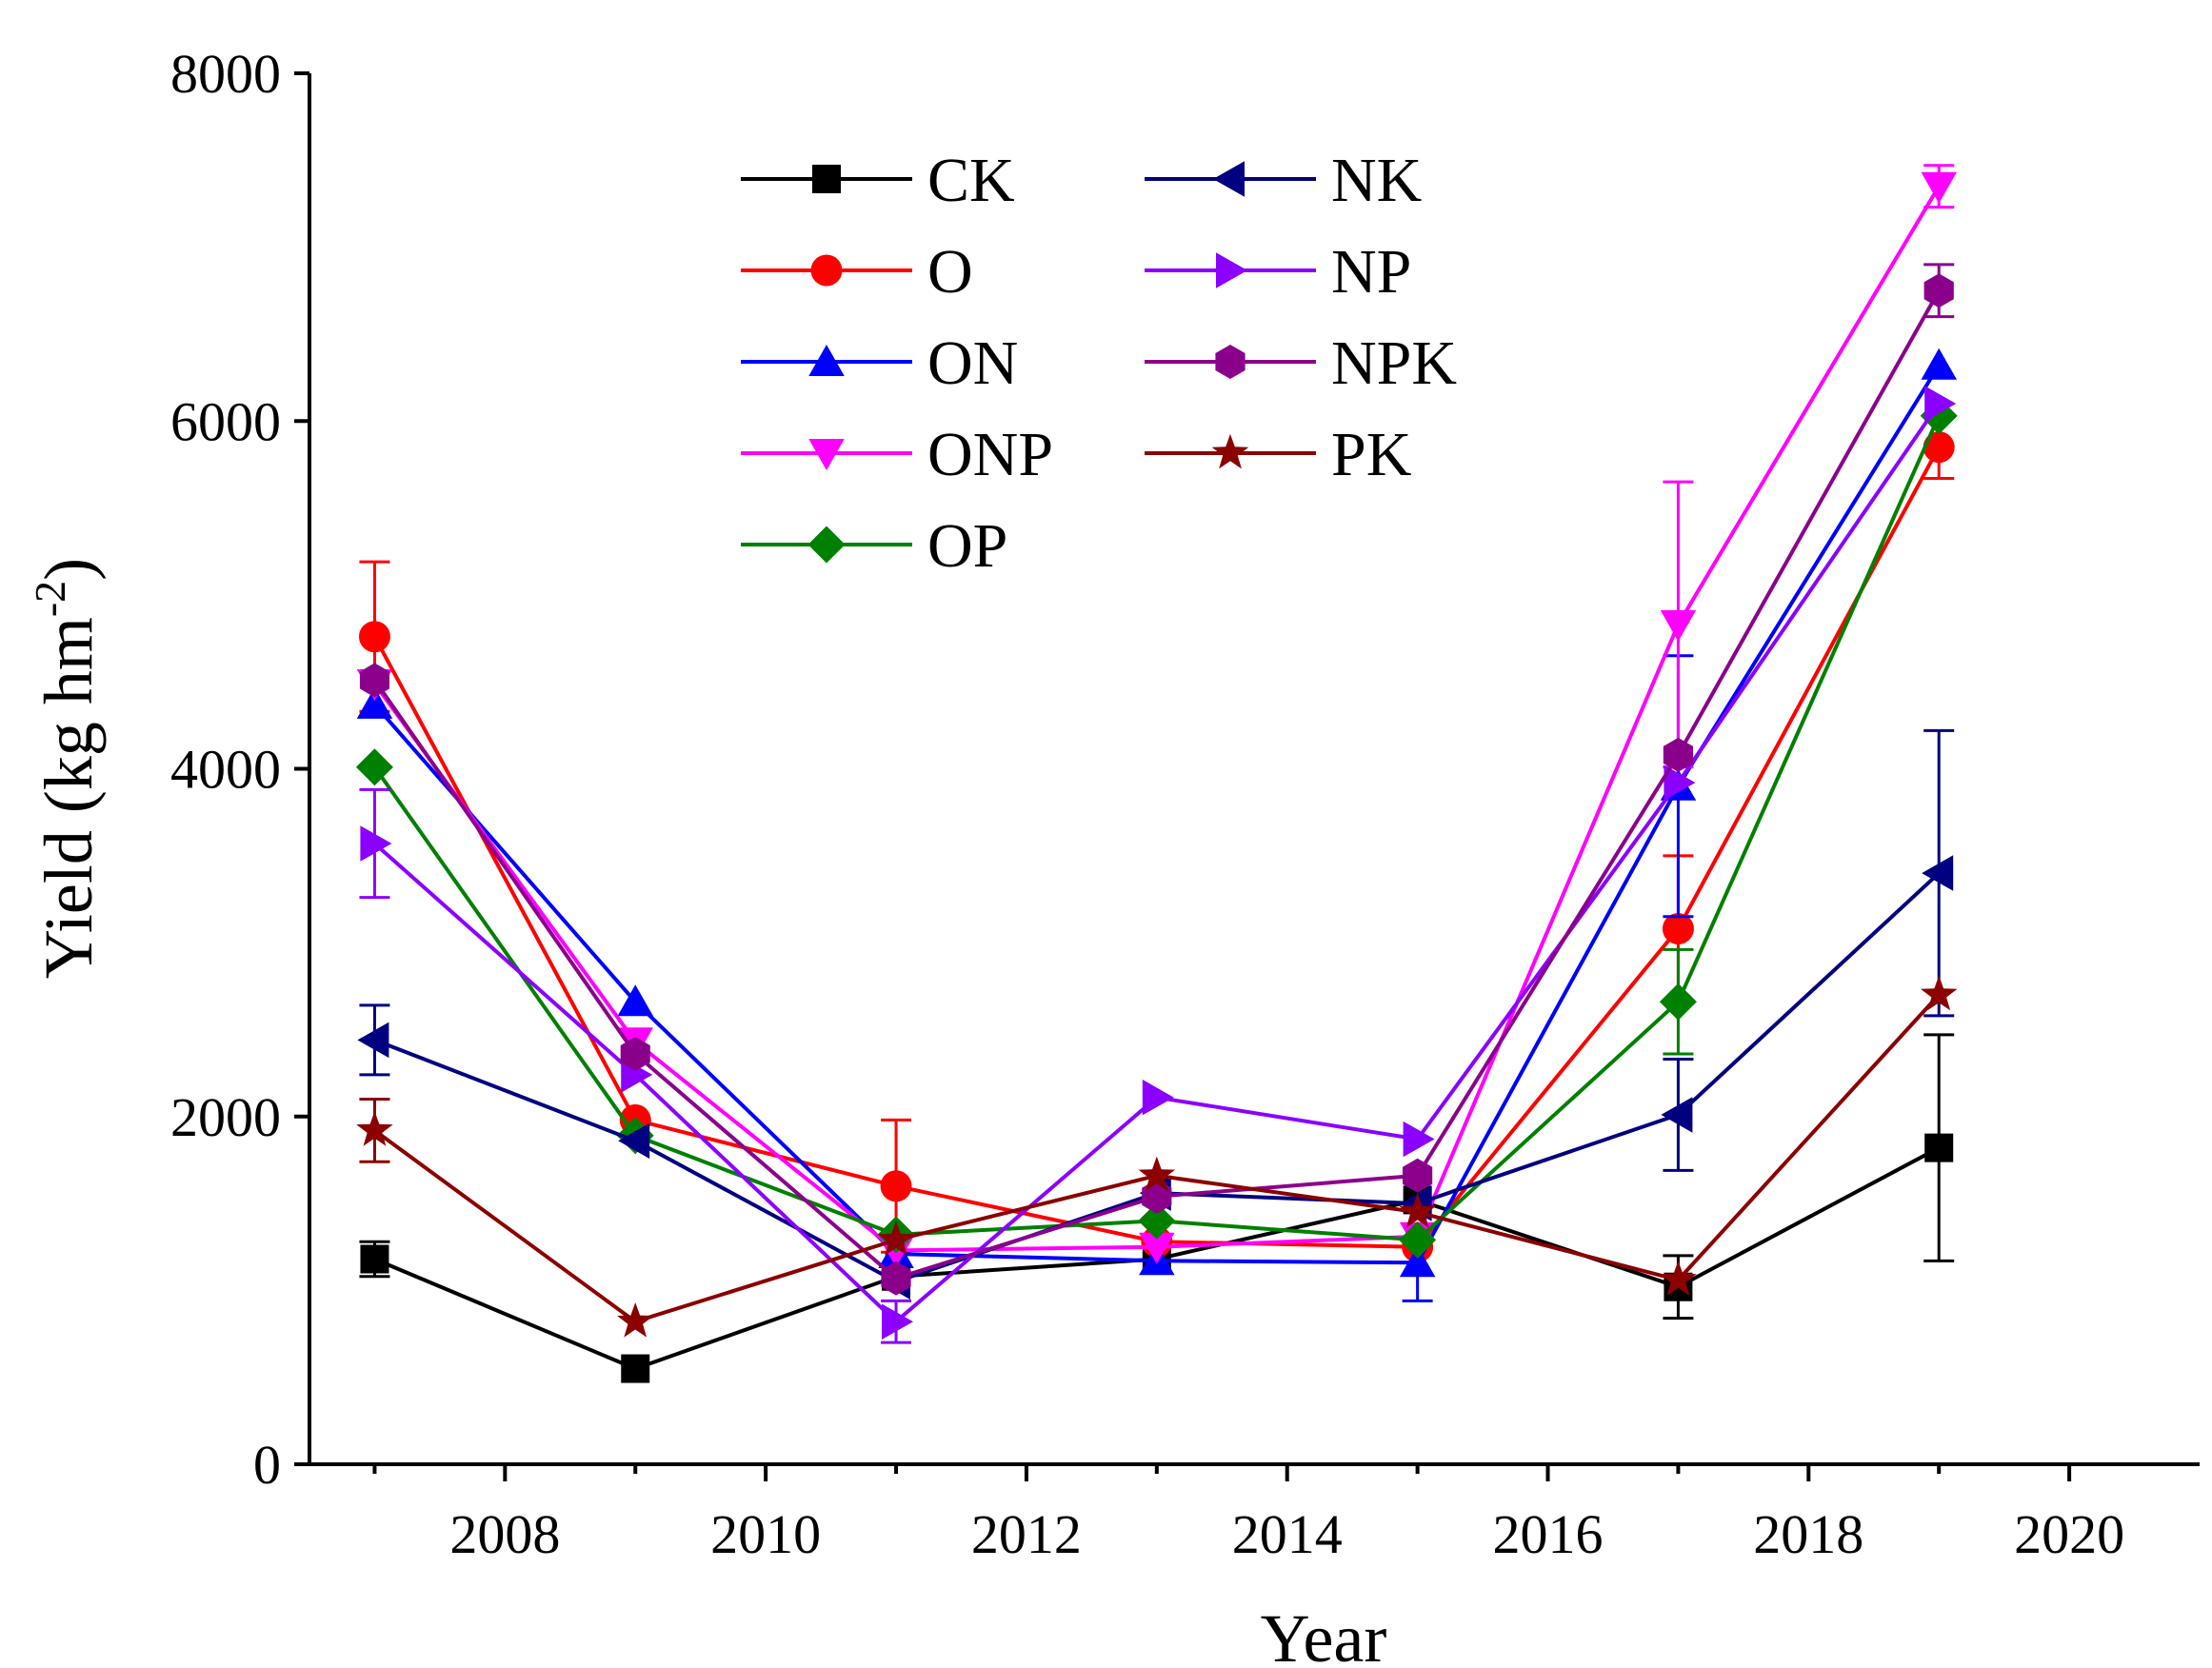  What do you see at coordinates (950, 272) in the screenshot?
I see `legend-label: O` at bounding box center [950, 272].